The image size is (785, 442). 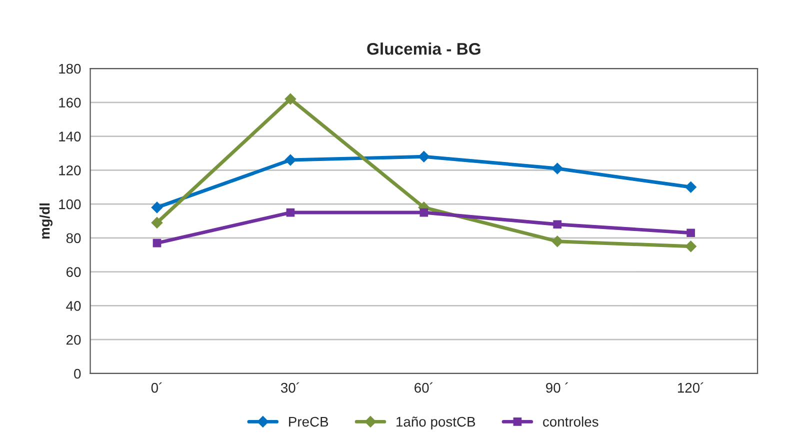 What do you see at coordinates (70, 171) in the screenshot?
I see `y-tick-label: 120` at bounding box center [70, 171].